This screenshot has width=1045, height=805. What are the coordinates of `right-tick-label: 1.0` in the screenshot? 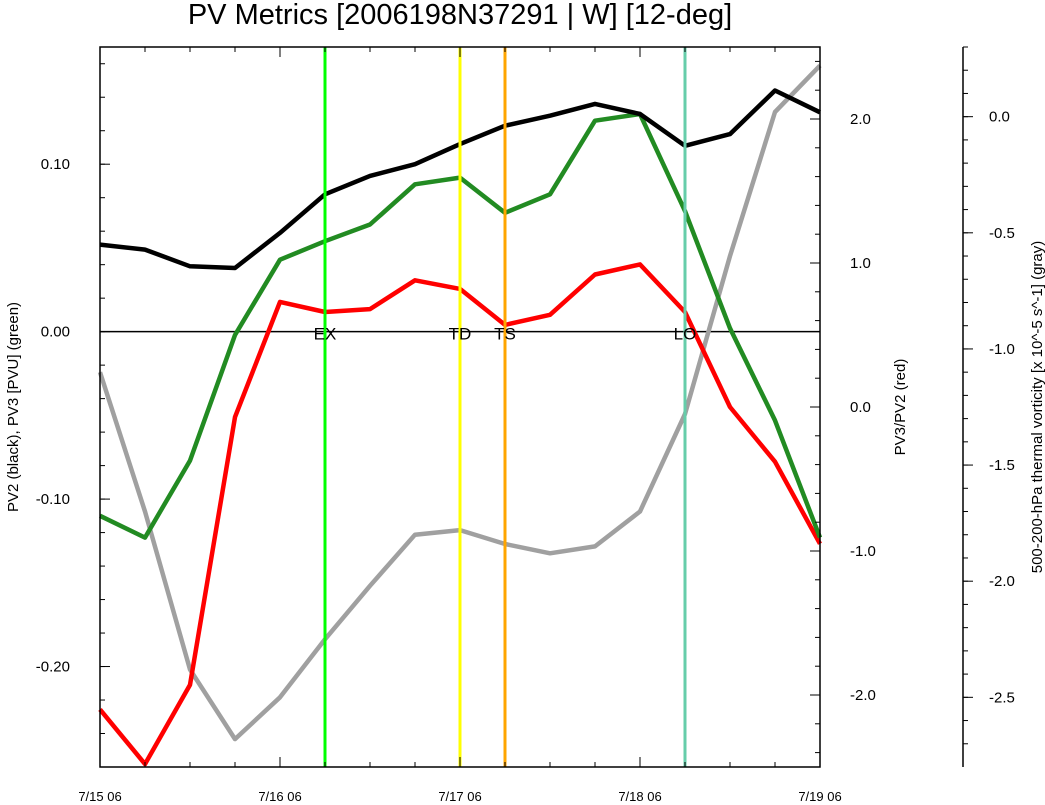 It's located at (860, 263).